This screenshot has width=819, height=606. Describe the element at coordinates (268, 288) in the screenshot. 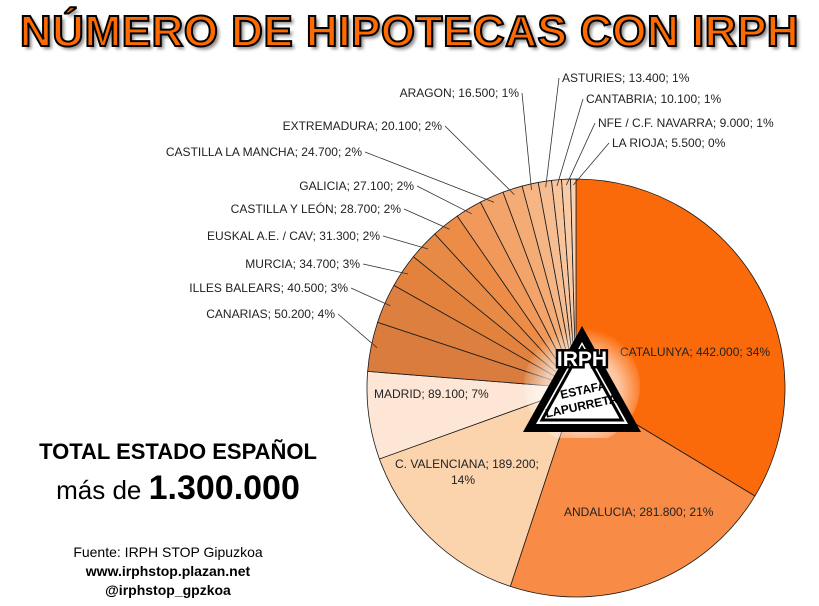

I see `slice-label: ILLES BALEARS; 40.500; 3%` at that location.